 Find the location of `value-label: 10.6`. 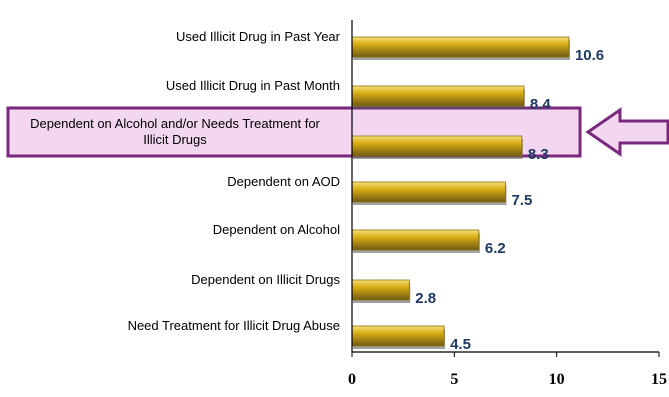

value-label: 10.6 is located at coordinates (589, 55).